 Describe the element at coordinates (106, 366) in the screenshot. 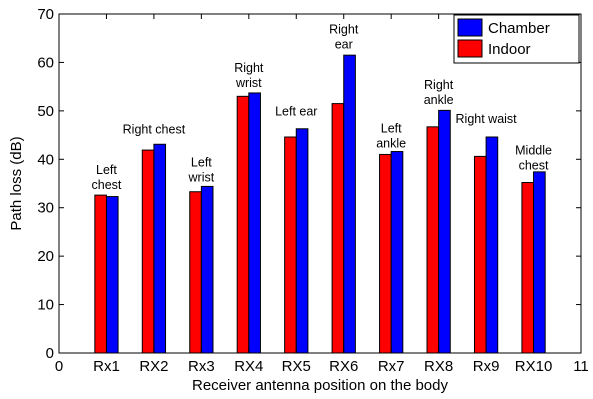

I see `x-tick-label: Rx1` at that location.